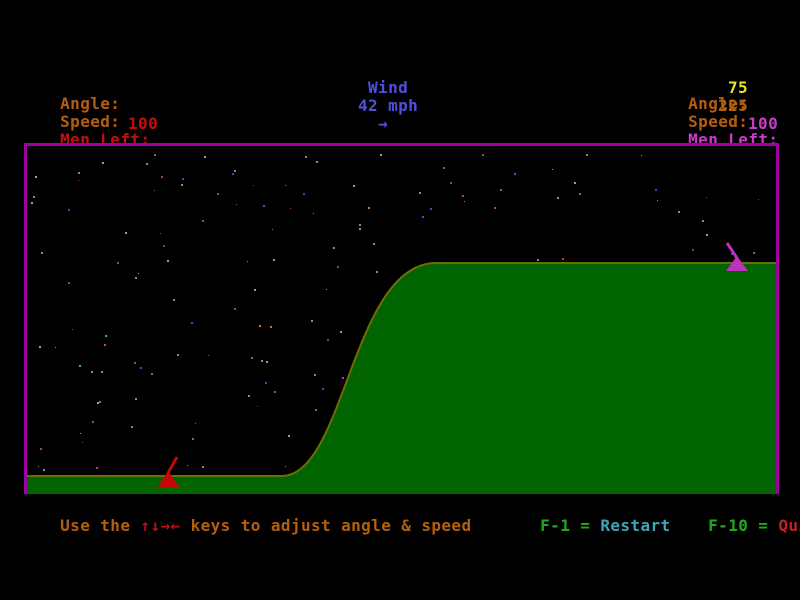 The image size is (800, 600). What do you see at coordinates (388, 105) in the screenshot?
I see `wind-value: 42 mph` at bounding box center [388, 105].